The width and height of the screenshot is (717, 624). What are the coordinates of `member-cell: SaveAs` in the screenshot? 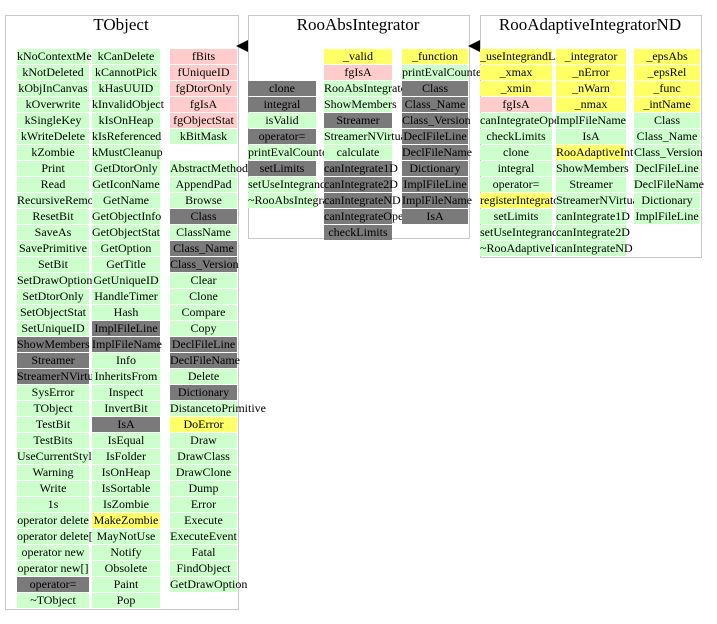 It's located at (53, 232).